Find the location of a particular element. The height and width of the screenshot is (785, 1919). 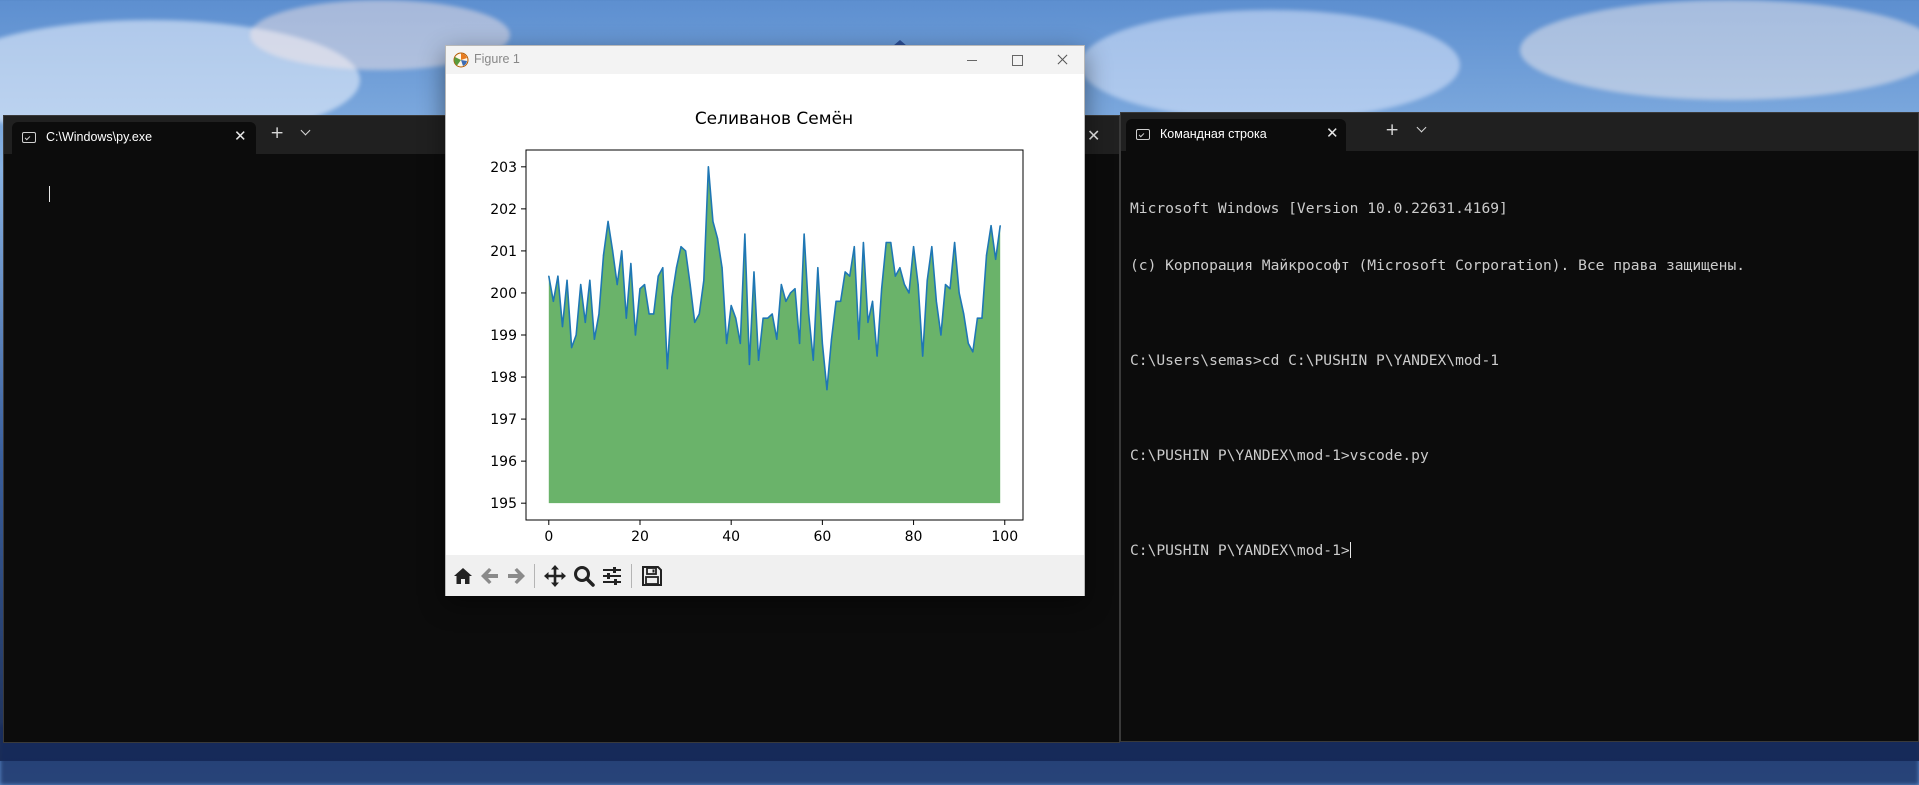

x-tick-label: 100 is located at coordinates (1004, 537).